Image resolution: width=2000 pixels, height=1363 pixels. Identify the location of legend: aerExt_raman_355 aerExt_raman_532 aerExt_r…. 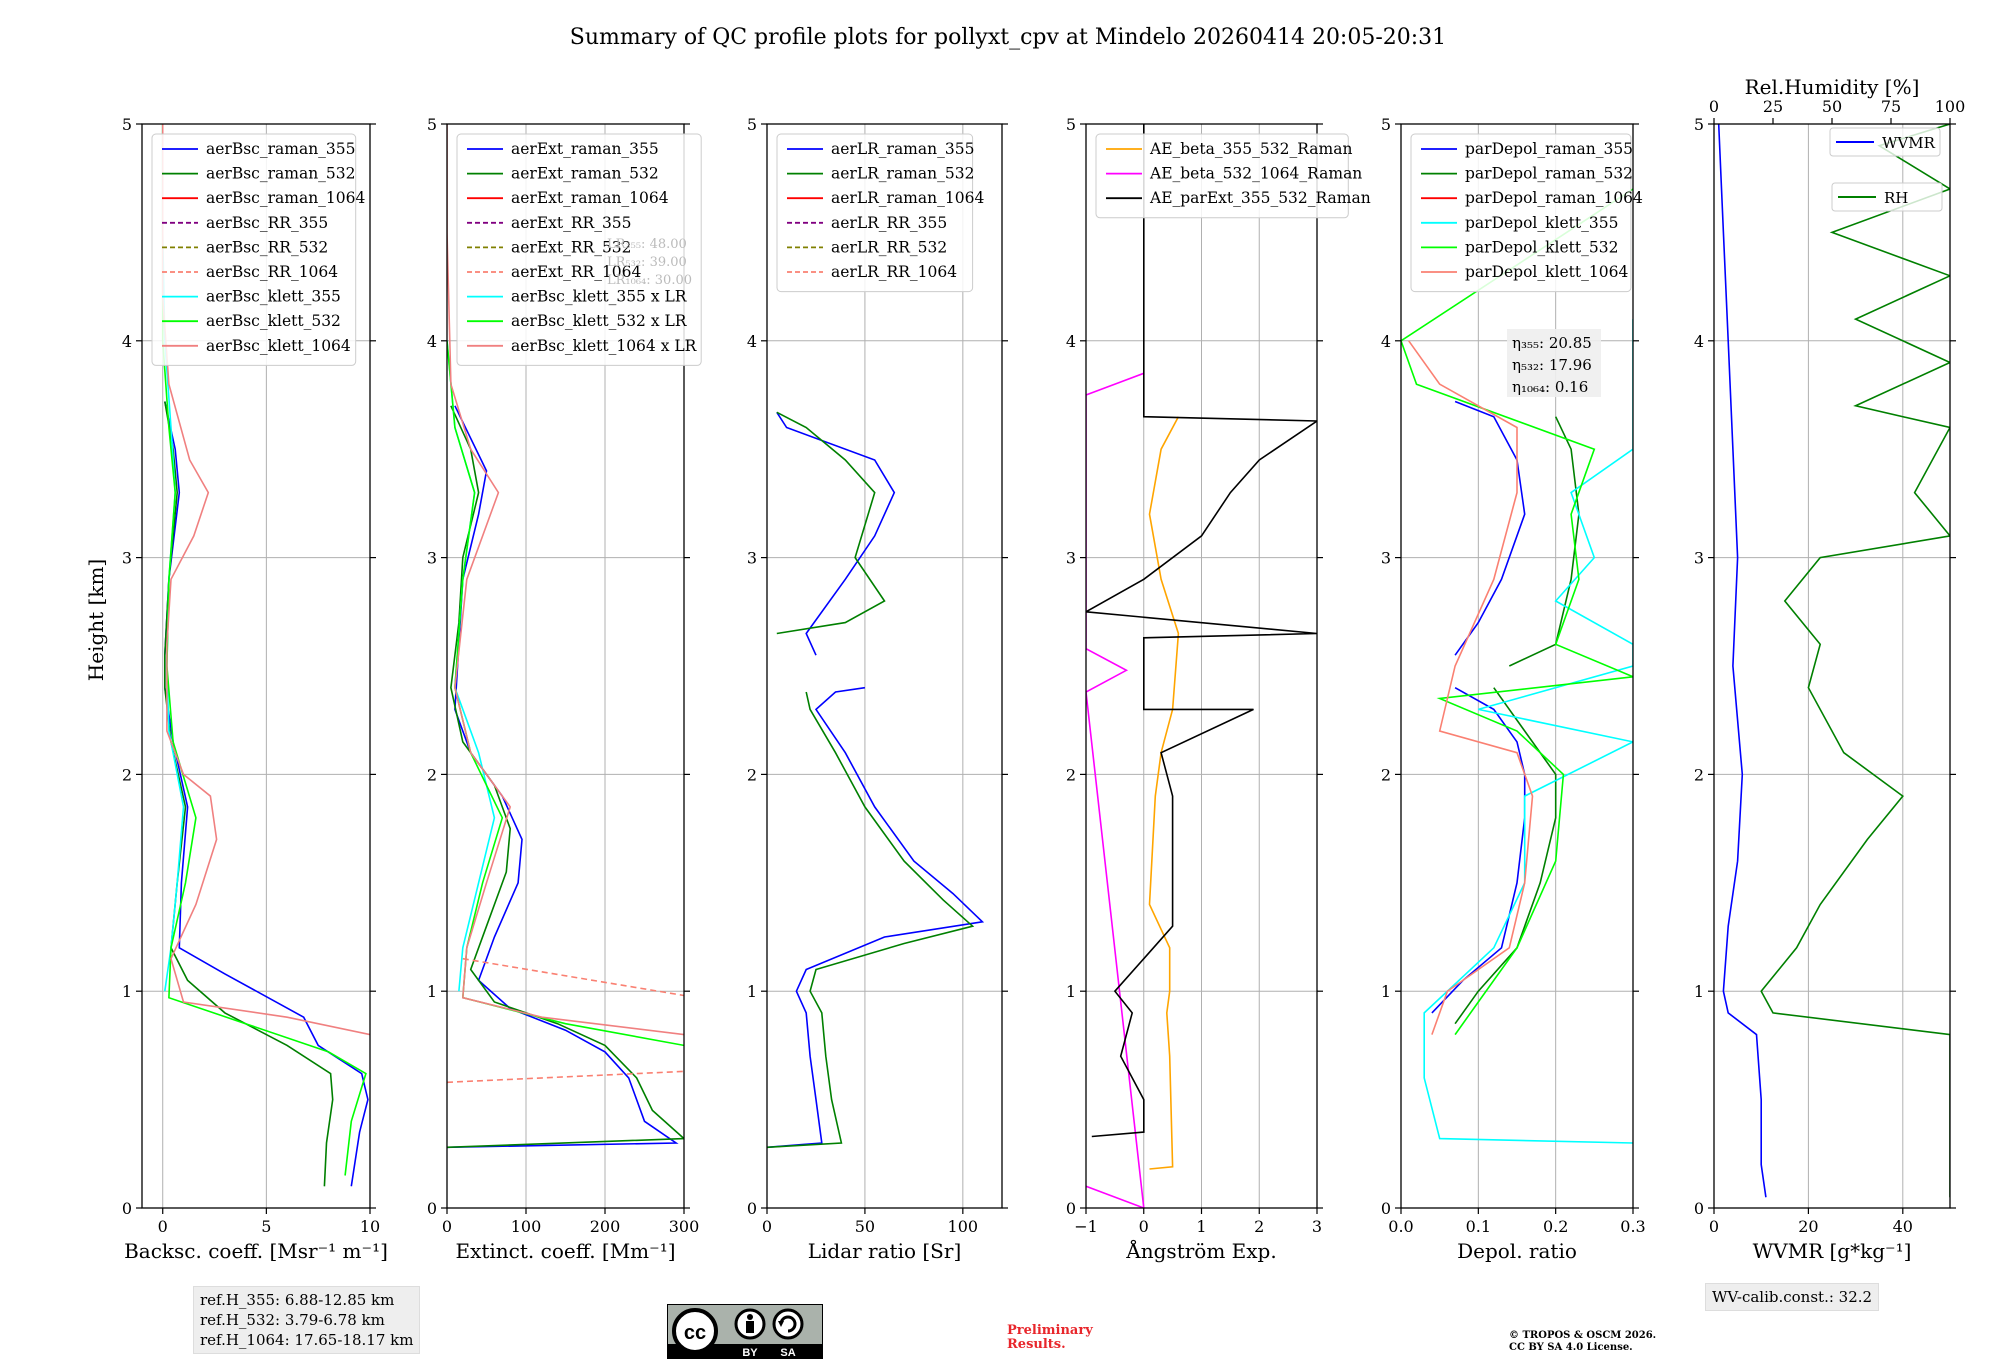
(579, 249).